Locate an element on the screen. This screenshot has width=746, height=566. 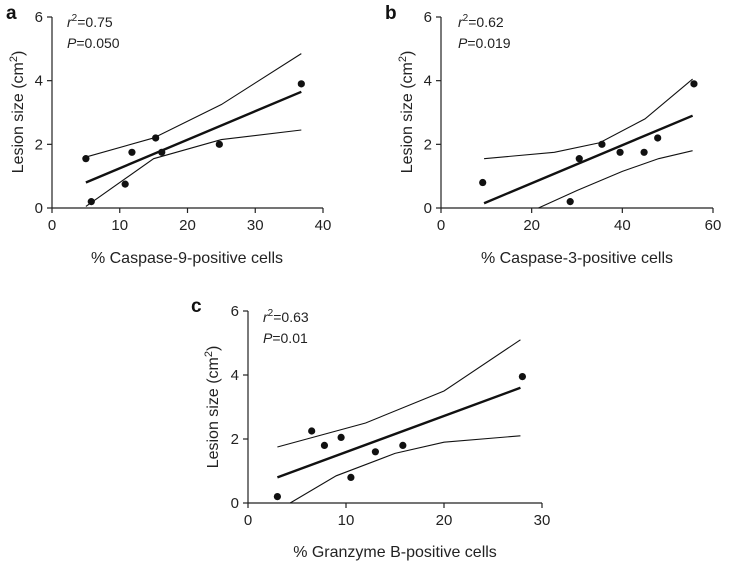
r-squared-annotation: r2=0.62 is located at coordinates (481, 21).